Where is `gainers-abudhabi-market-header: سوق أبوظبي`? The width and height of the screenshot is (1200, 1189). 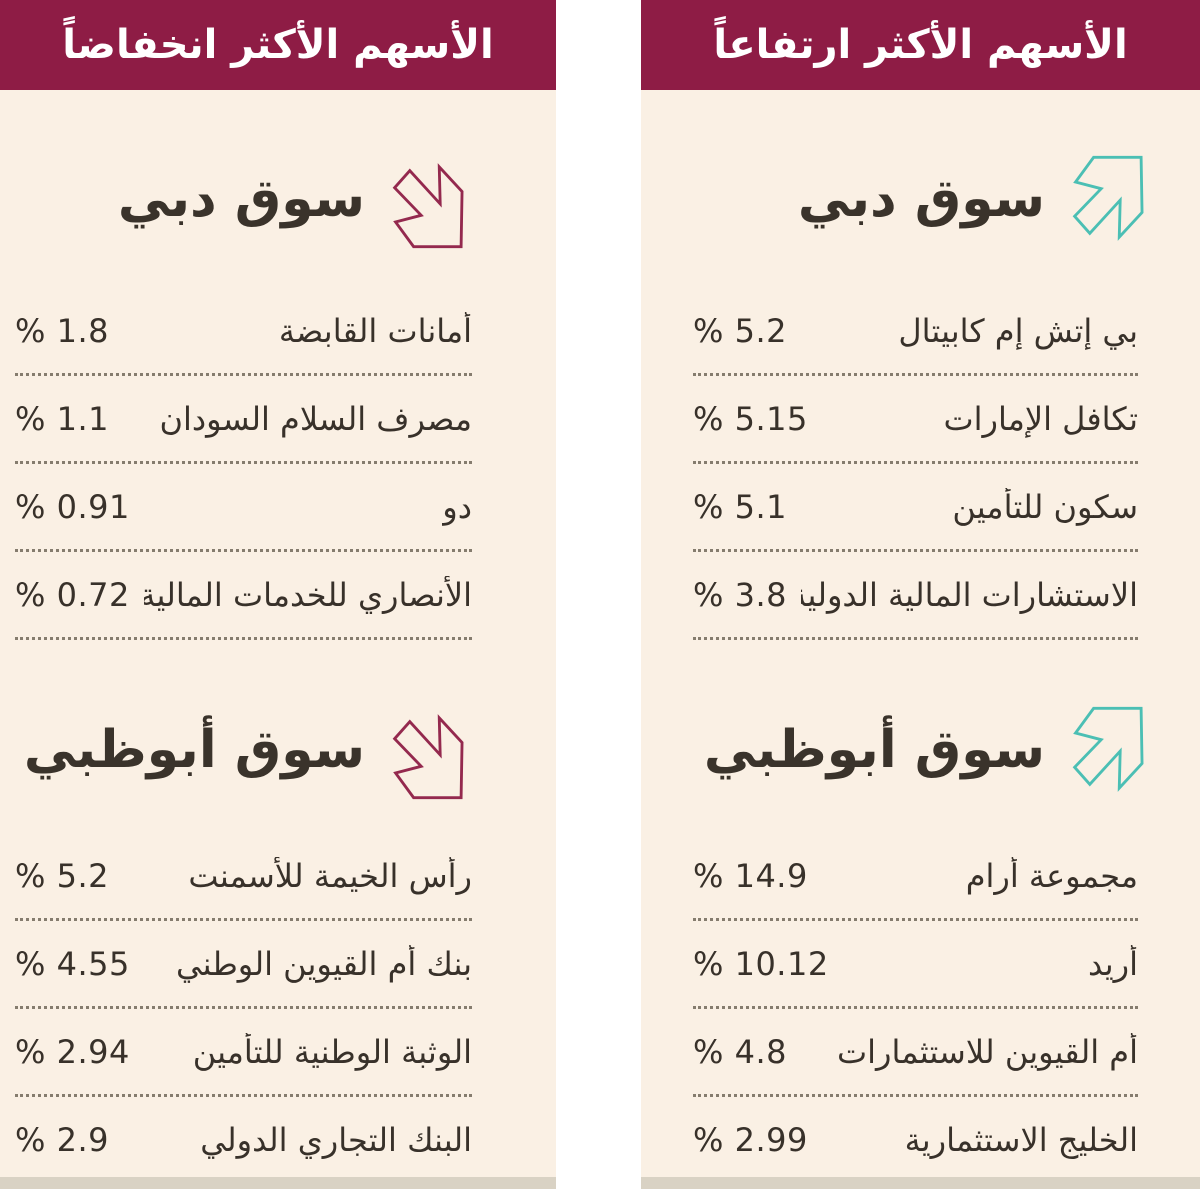
gainers-abudhabi-market-header: سوق أبوظبي is located at coordinates (927, 753).